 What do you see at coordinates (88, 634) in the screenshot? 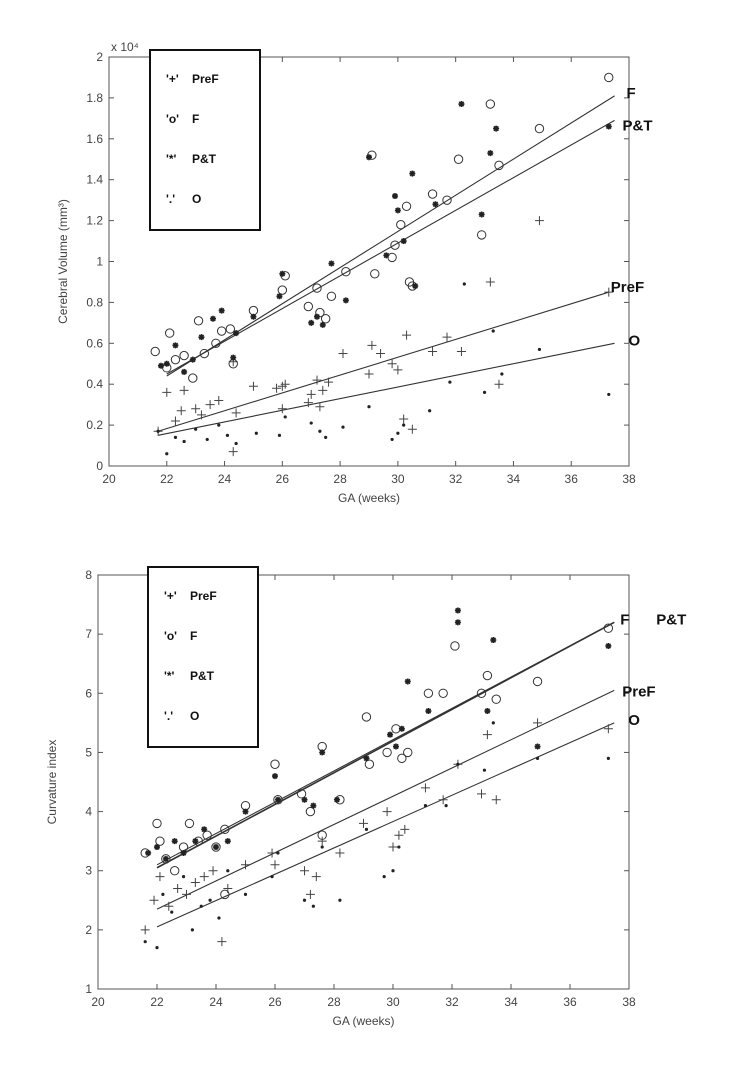
I see `y-tick-label: 7` at bounding box center [88, 634].